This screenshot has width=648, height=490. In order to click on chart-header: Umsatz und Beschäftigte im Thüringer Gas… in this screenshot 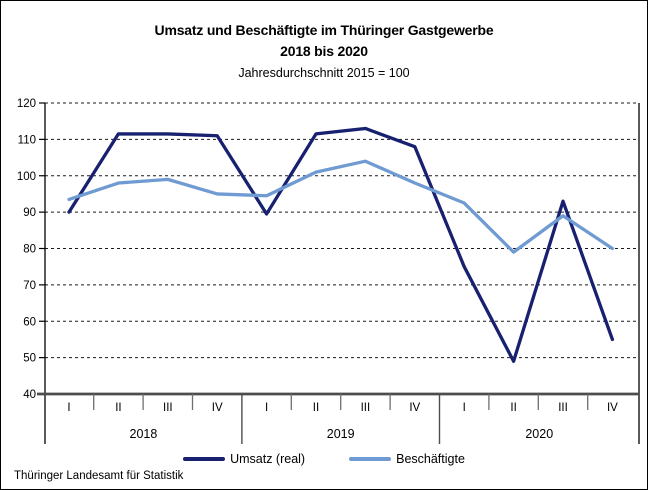, I will do `click(324, 51)`.